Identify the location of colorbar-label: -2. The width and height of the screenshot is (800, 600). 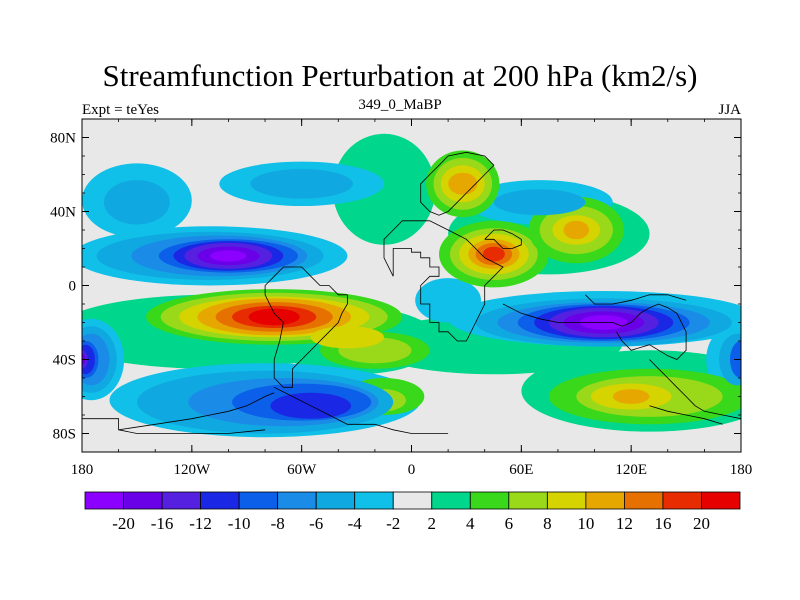
(393, 523).